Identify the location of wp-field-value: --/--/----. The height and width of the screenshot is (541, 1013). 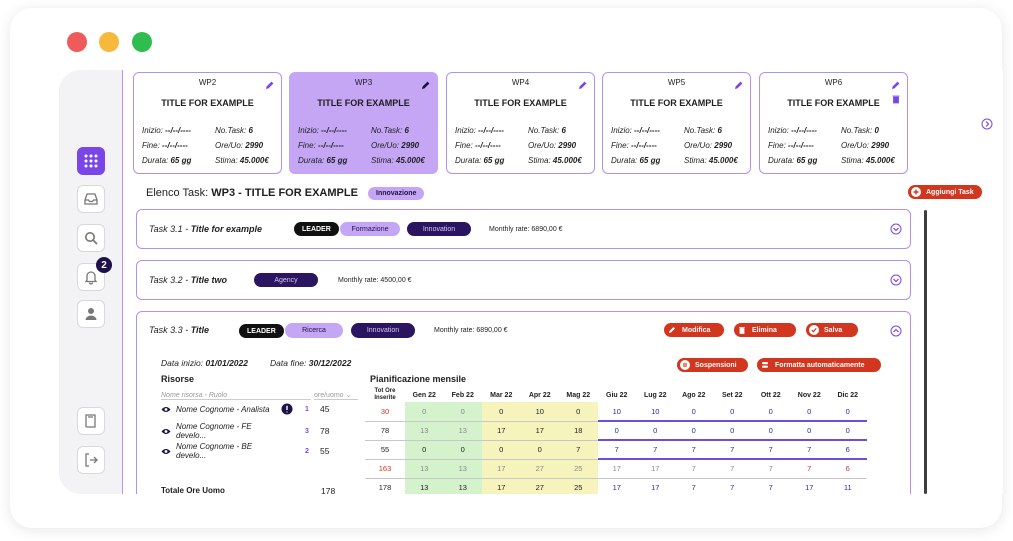
(491, 130).